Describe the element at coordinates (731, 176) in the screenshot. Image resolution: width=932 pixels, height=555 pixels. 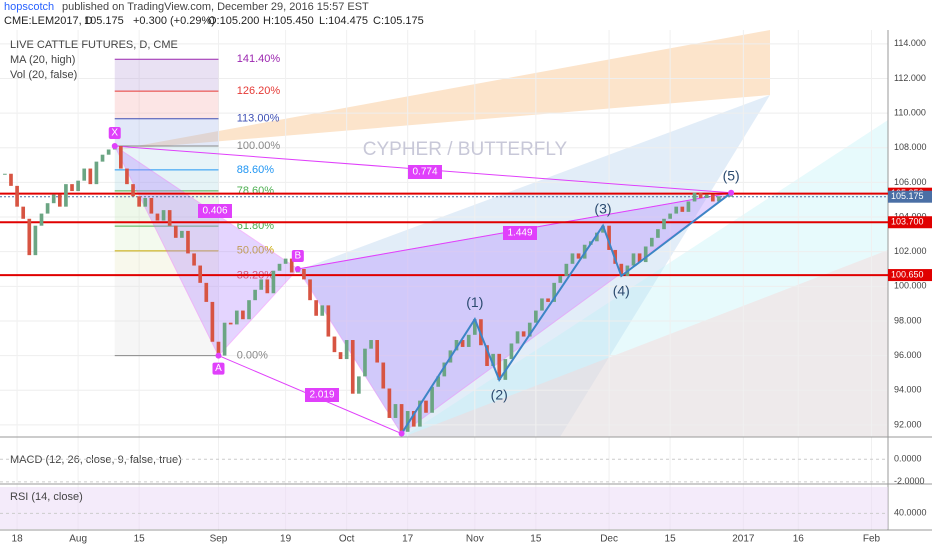
I see `wave-label: (5)` at that location.